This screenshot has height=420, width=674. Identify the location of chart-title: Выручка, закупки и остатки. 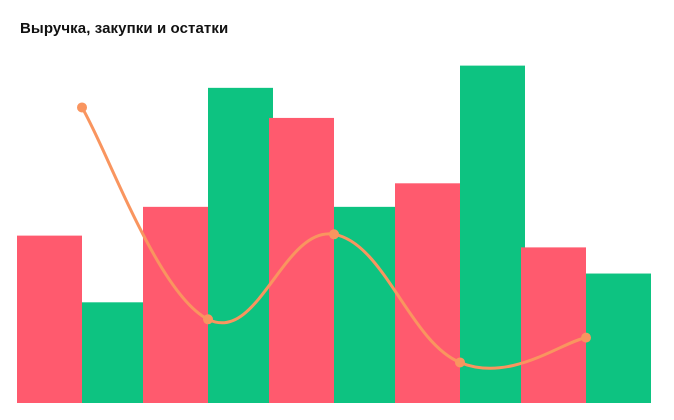
(124, 28).